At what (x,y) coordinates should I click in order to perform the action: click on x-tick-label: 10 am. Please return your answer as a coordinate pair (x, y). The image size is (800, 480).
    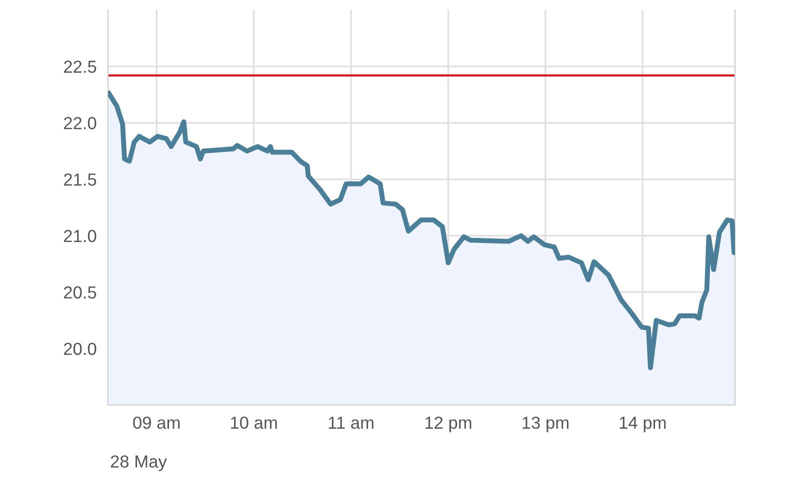
    Looking at the image, I should click on (254, 422).